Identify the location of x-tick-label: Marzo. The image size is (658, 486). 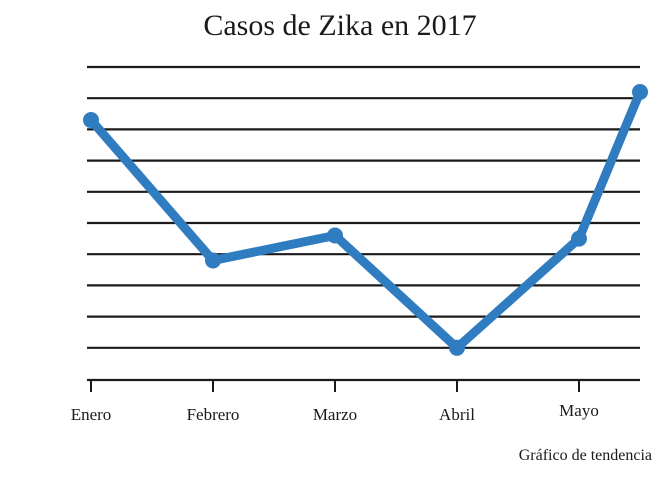
(335, 414).